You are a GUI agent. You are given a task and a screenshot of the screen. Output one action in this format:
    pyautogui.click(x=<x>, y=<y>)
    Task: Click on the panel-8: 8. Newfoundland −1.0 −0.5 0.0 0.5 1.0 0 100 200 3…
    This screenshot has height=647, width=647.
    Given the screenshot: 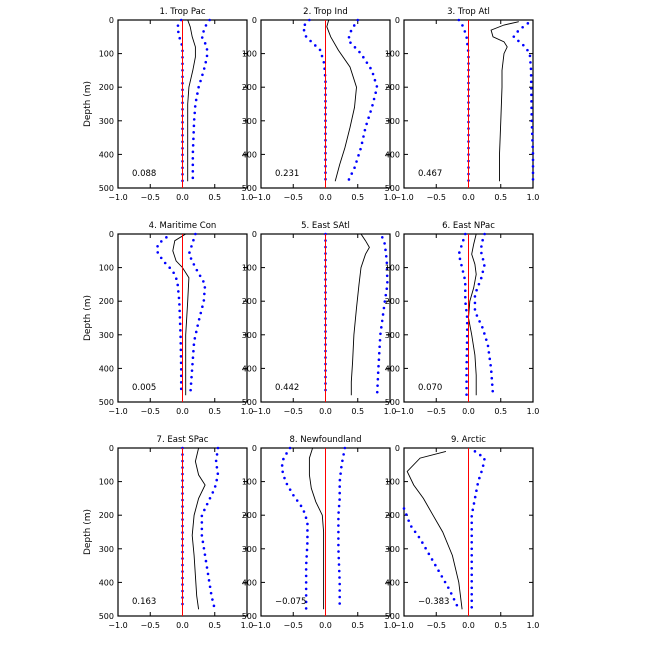 What is the action you would take?
    pyautogui.click(x=319, y=532)
    